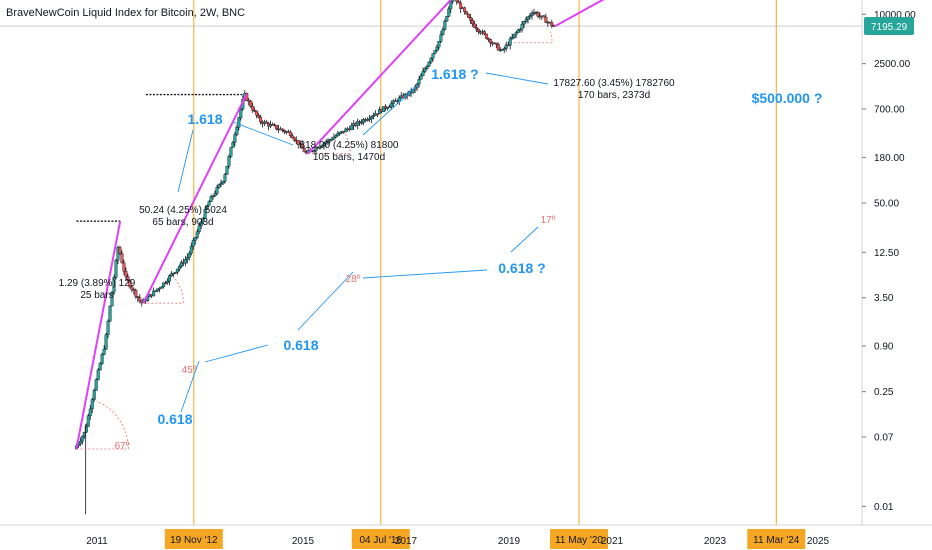  What do you see at coordinates (895, 15) in the screenshot?
I see `price-tick-label: 10000.00` at bounding box center [895, 15].